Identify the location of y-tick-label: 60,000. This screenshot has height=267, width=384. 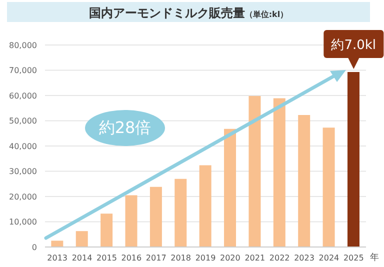
(23, 95).